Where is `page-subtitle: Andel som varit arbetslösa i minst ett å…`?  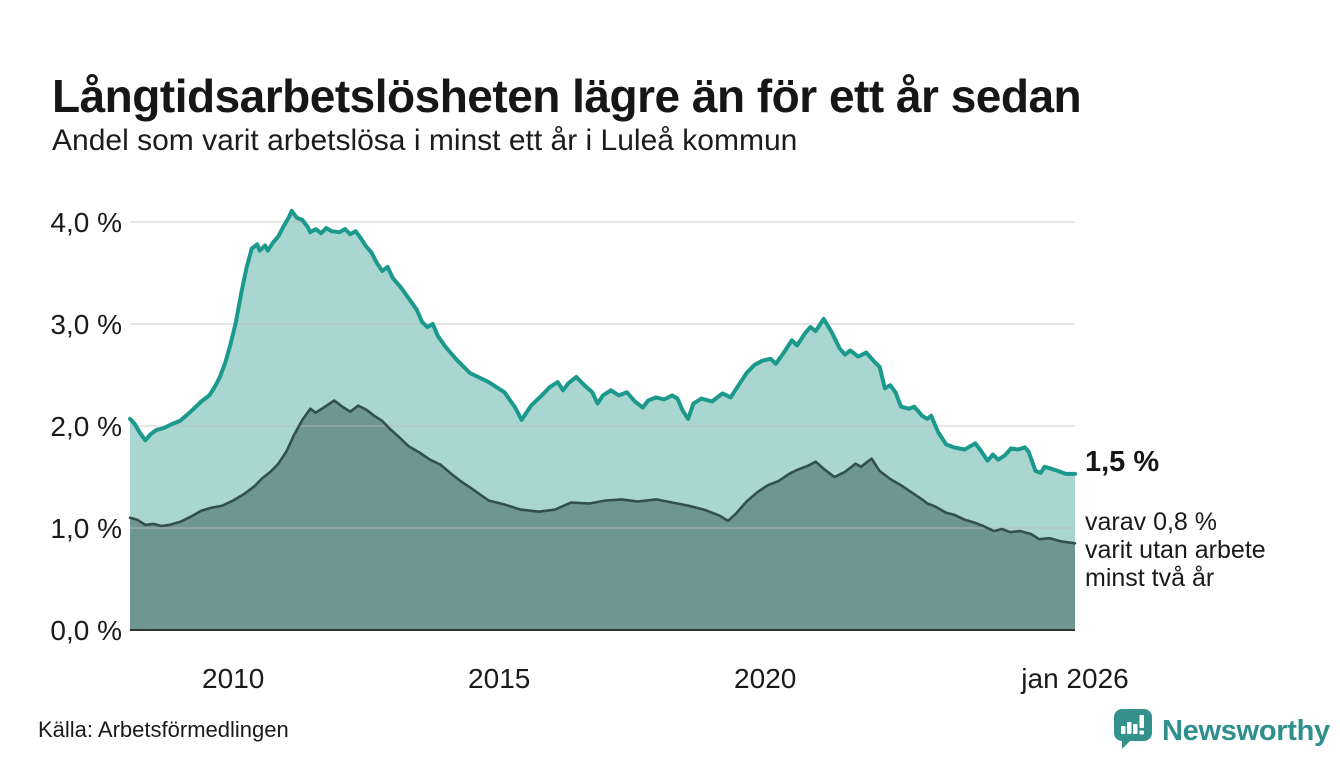
page-subtitle: Andel som varit arbetslösa i minst ett å… is located at coordinates (425, 140).